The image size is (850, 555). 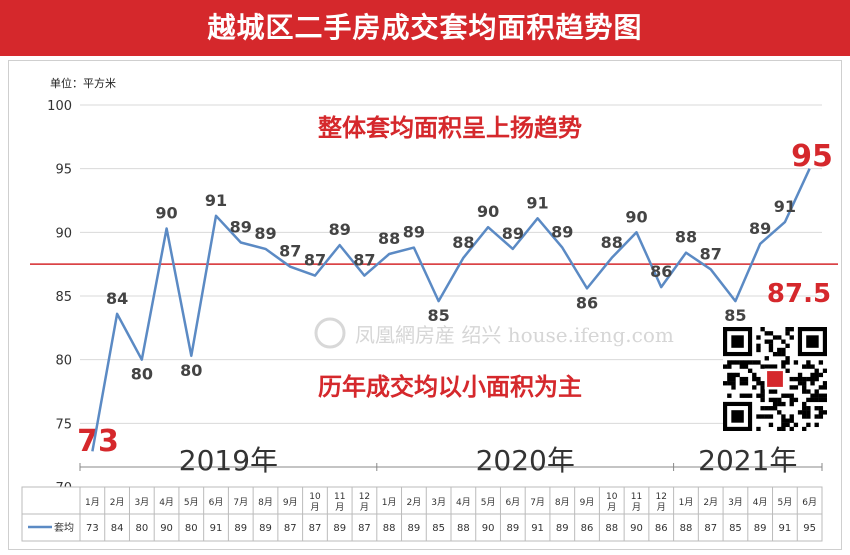 I want to click on table-value-cell: 95, so click(x=809, y=528).